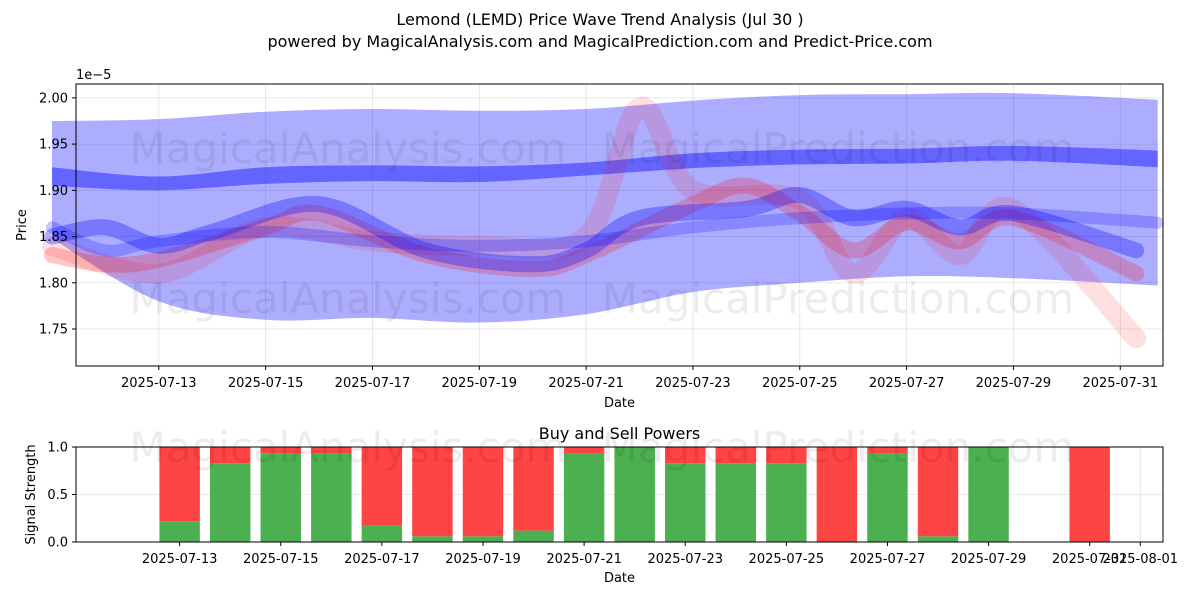  I want to click on price-x-tick-label: 2025-07-23, so click(693, 383).